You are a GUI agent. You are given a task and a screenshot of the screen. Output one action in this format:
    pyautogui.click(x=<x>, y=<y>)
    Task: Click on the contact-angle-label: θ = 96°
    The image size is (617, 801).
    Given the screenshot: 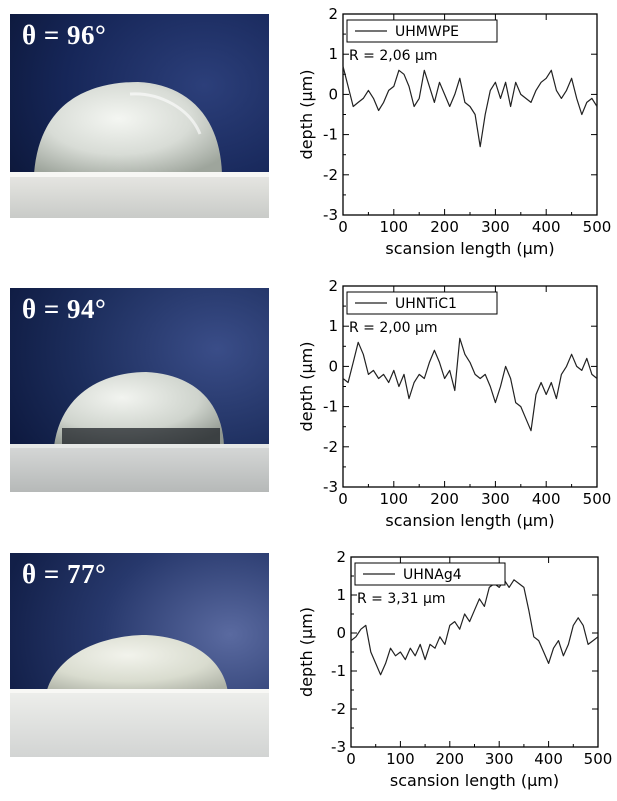 What is the action you would take?
    pyautogui.click(x=64, y=35)
    